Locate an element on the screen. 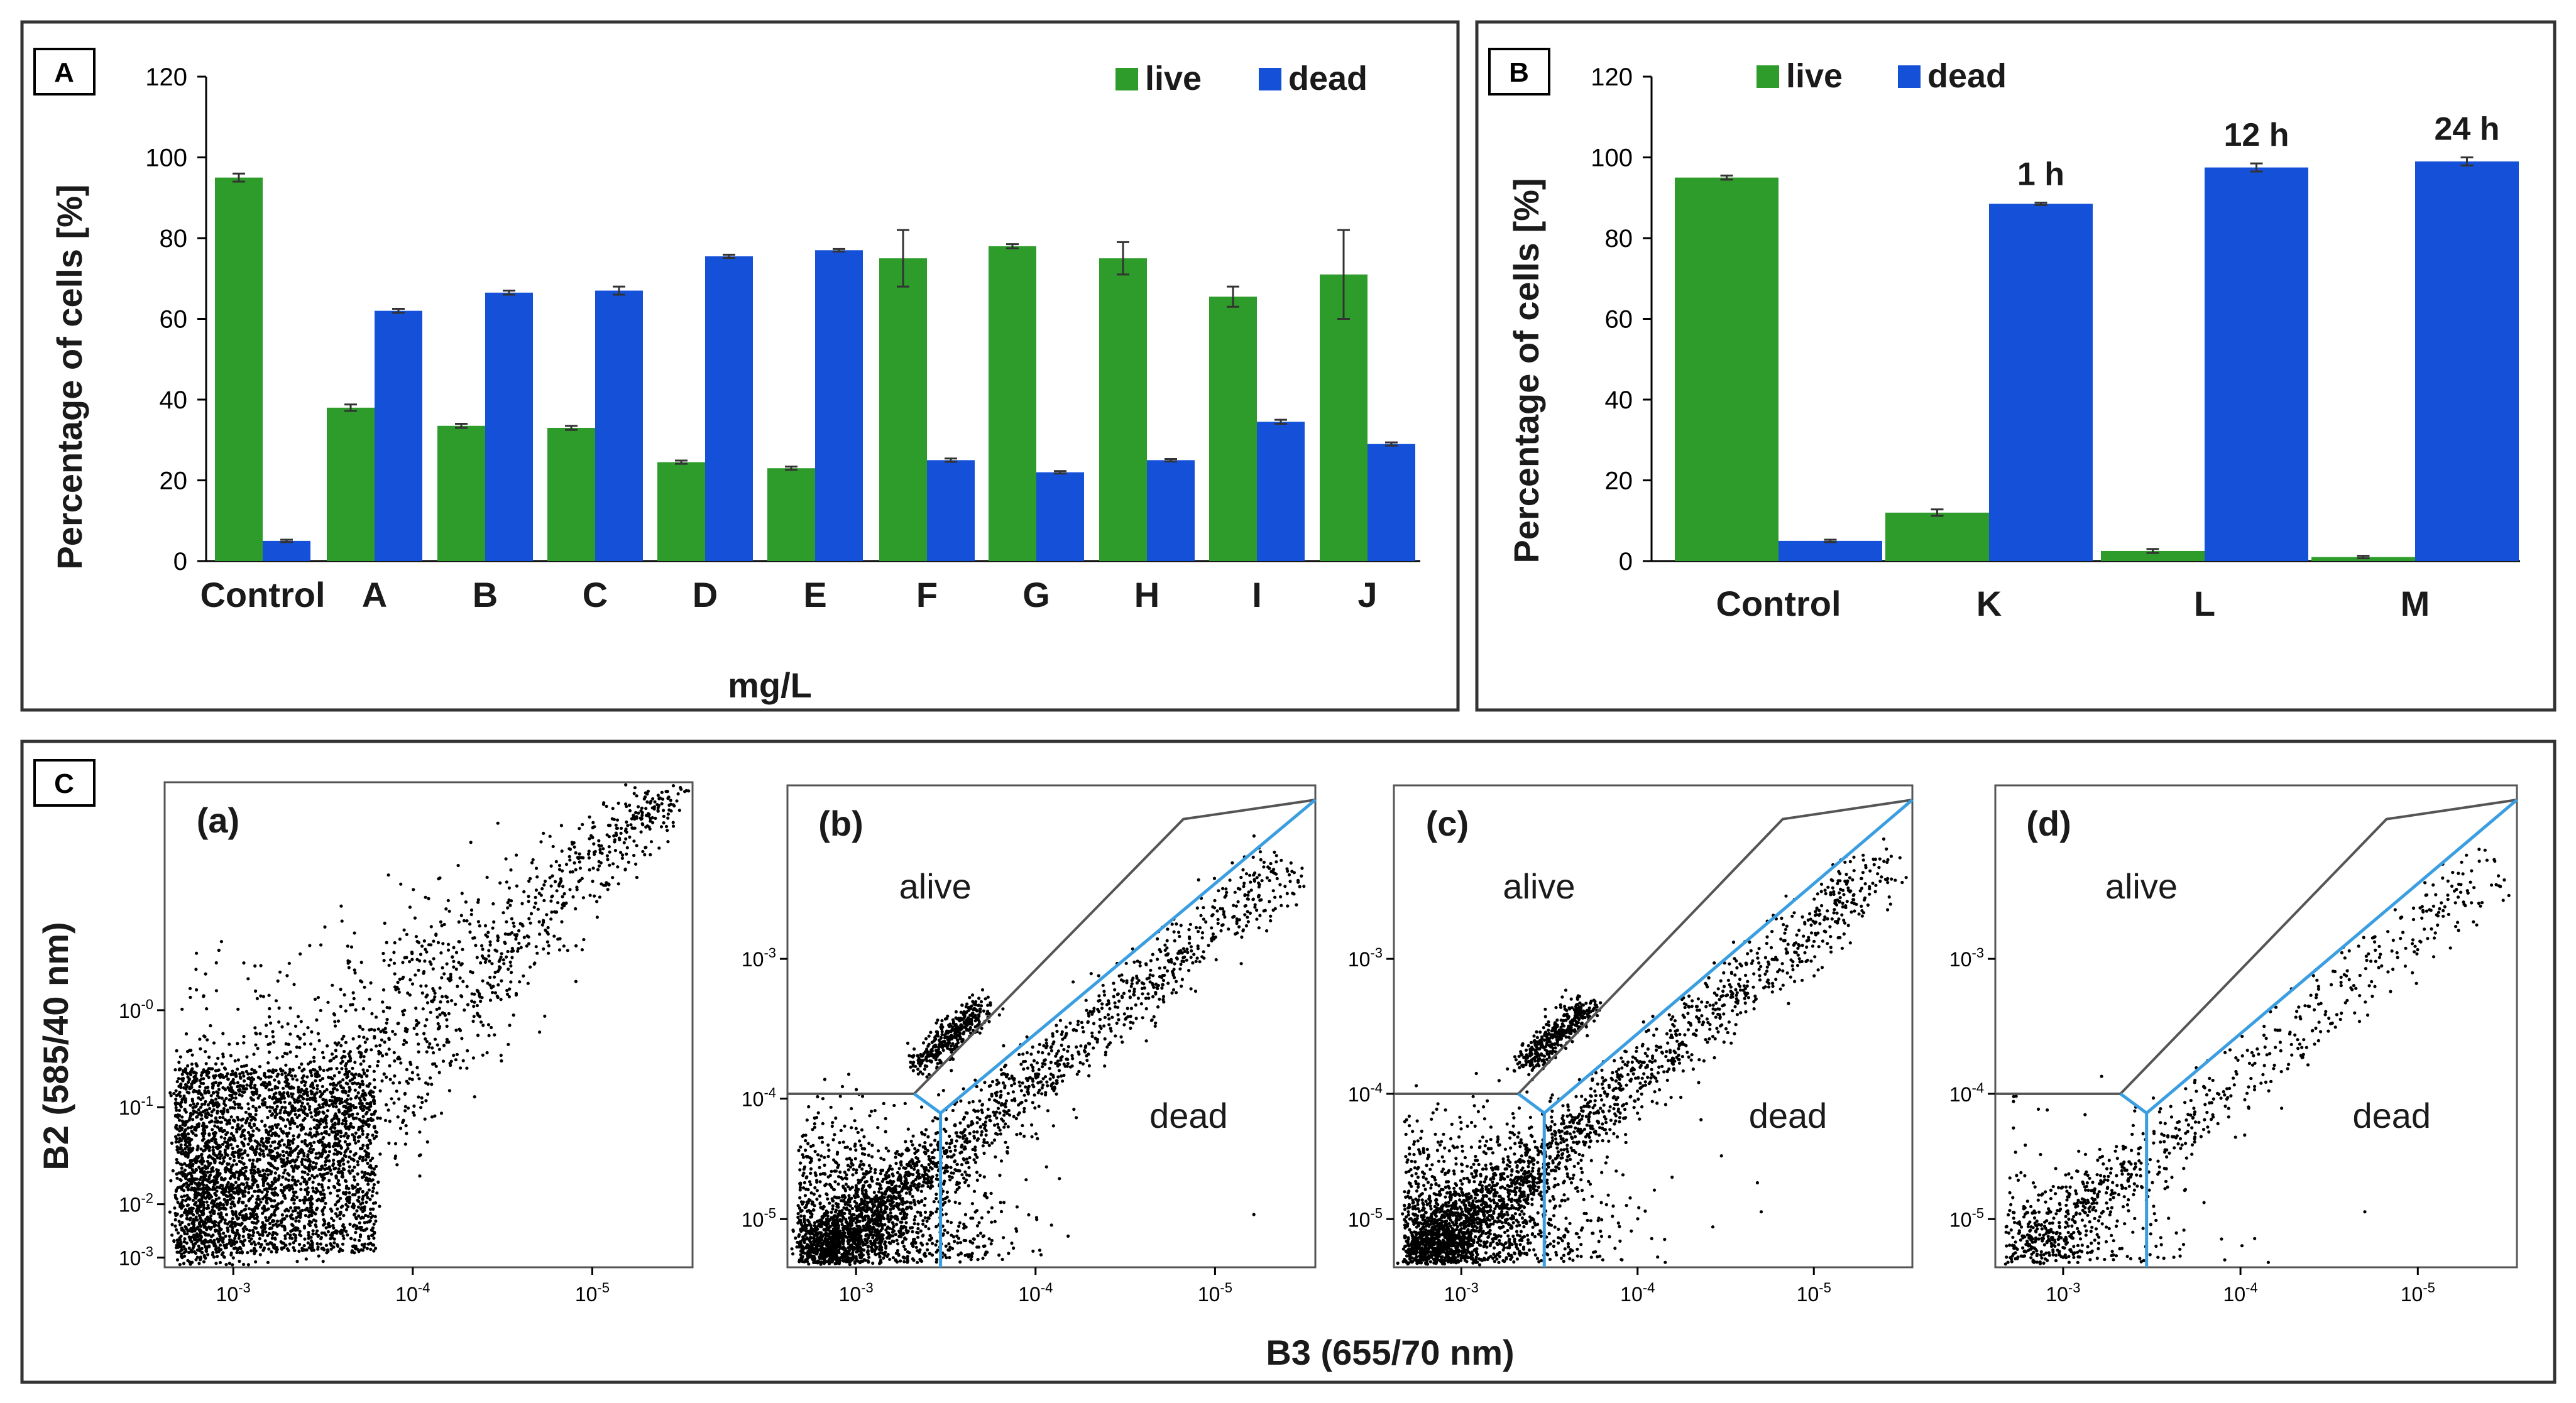  y-tick-exponent: -3 is located at coordinates (147, 1252).